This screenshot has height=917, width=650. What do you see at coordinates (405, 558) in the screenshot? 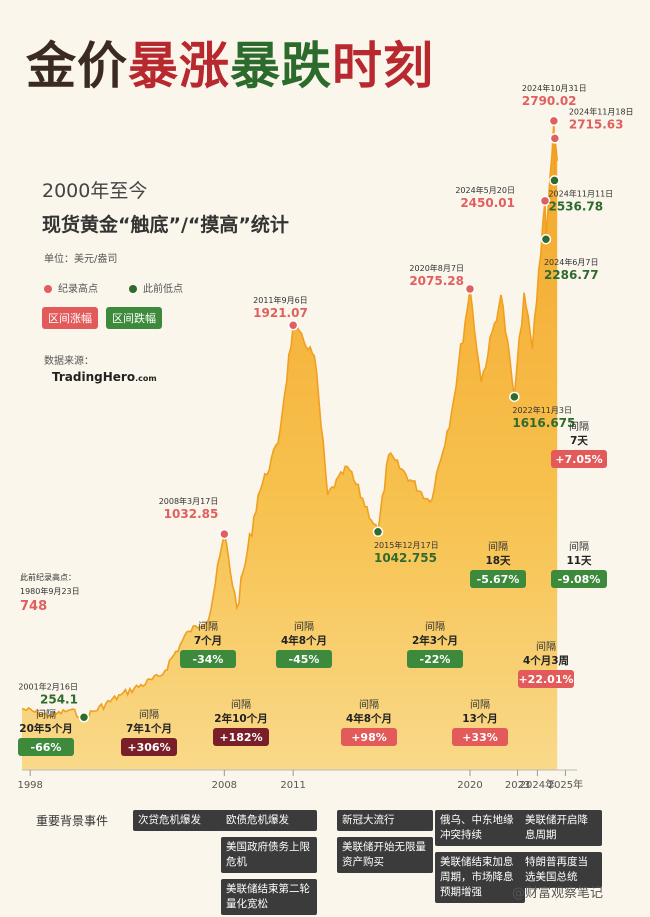
I see `point-value-4: 1042.755` at bounding box center [405, 558].